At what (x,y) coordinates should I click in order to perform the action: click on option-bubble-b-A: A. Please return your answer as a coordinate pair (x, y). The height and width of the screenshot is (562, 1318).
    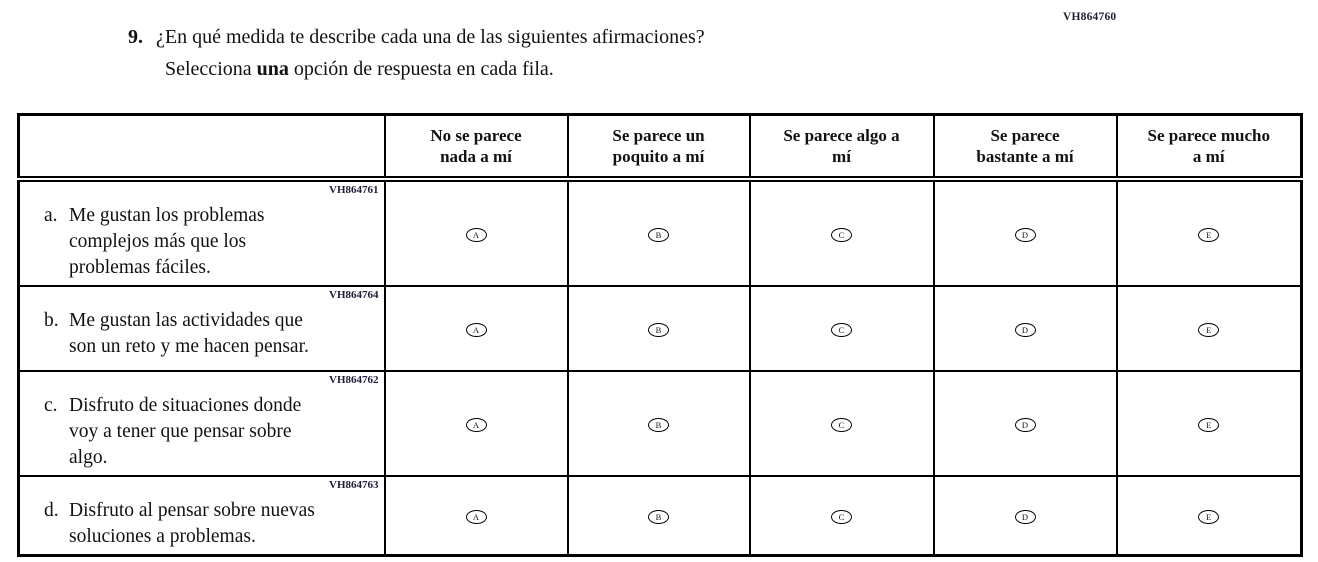
    Looking at the image, I should click on (476, 329).